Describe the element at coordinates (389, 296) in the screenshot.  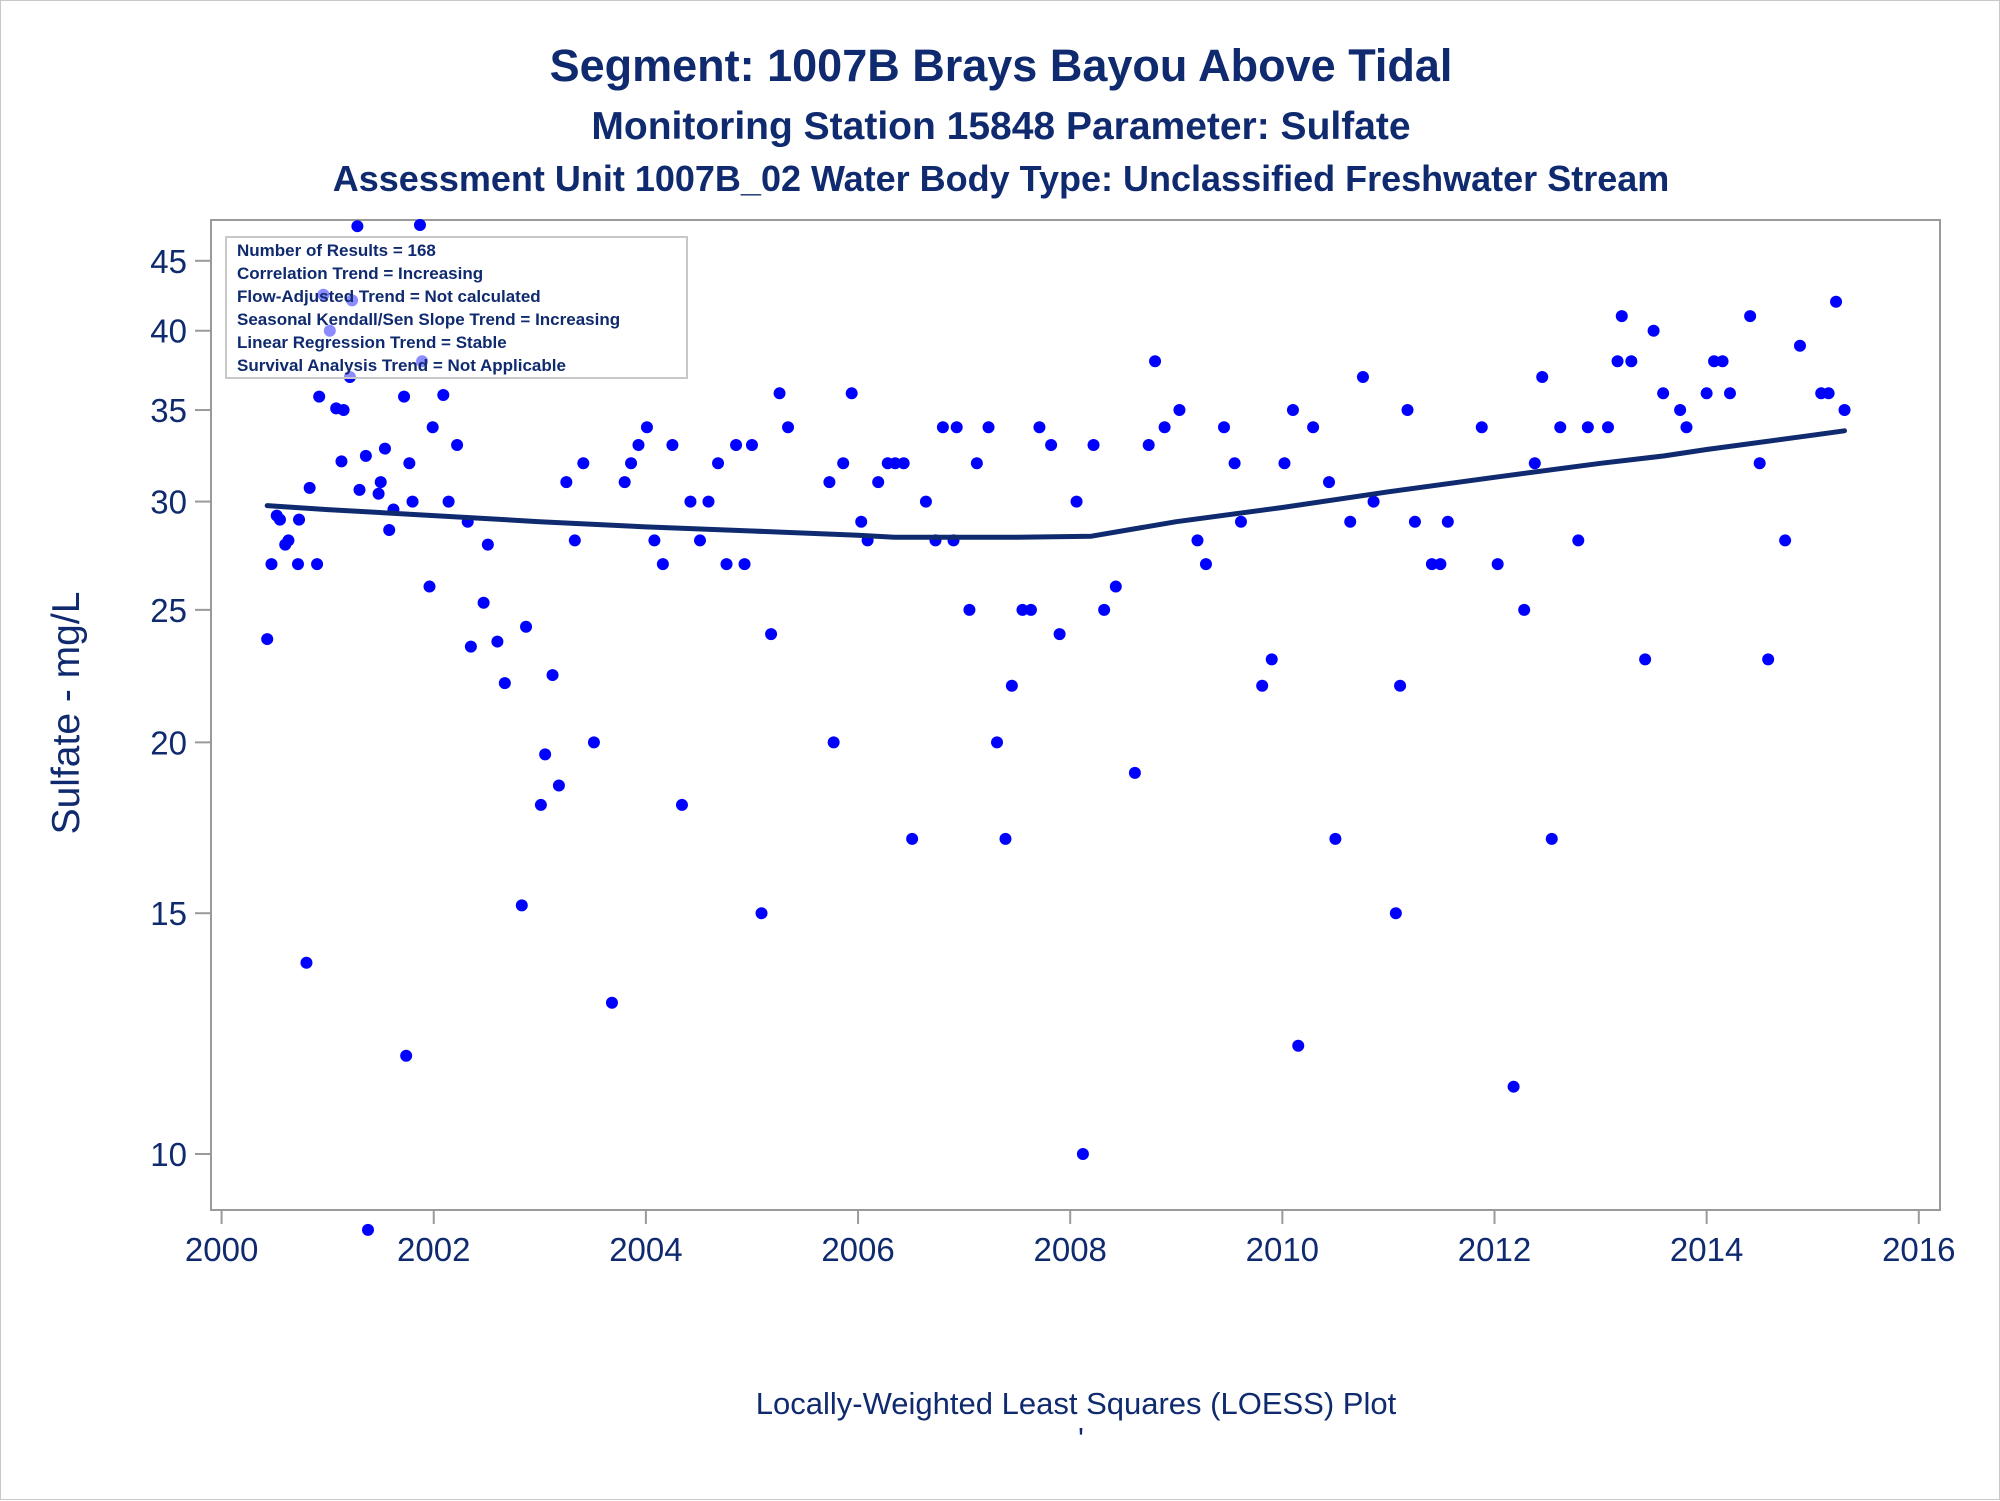
I see `info-line: Flow-Adjusted Trend = Not calculated` at that location.